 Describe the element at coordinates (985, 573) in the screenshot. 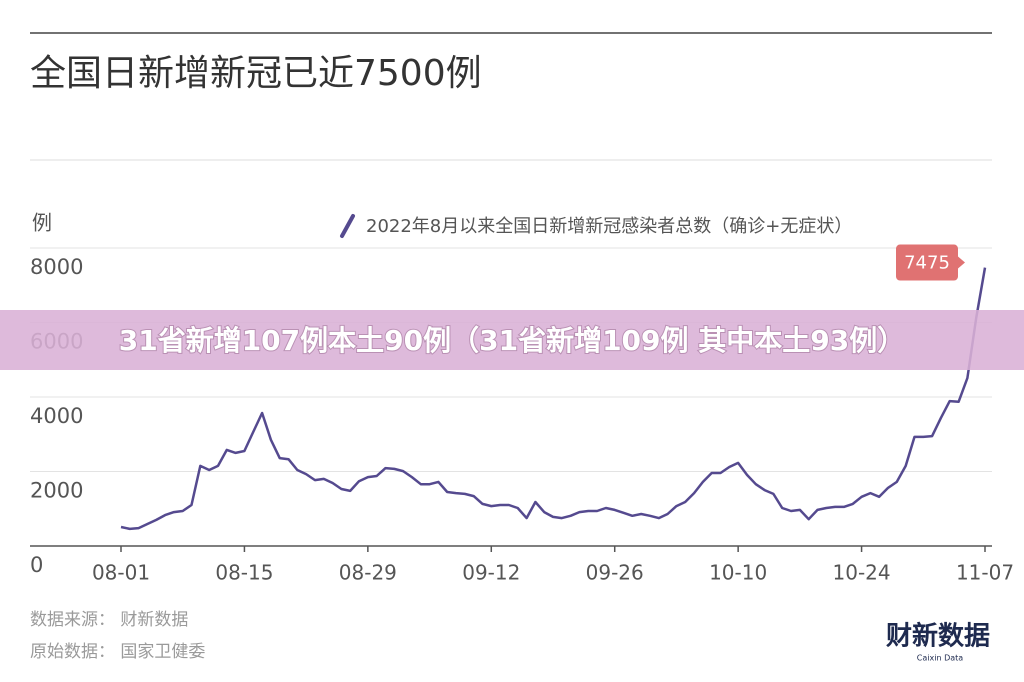

I see `x-tick-label: 11-07` at that location.